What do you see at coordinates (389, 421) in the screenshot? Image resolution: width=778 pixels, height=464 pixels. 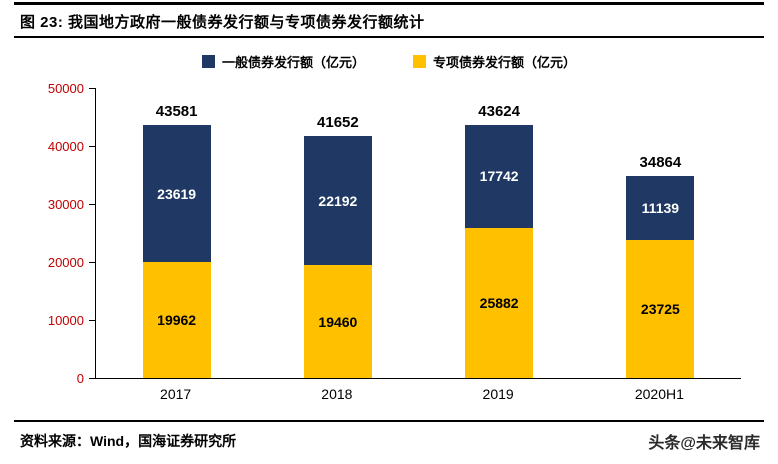 I see `bottom-rule` at bounding box center [389, 421].